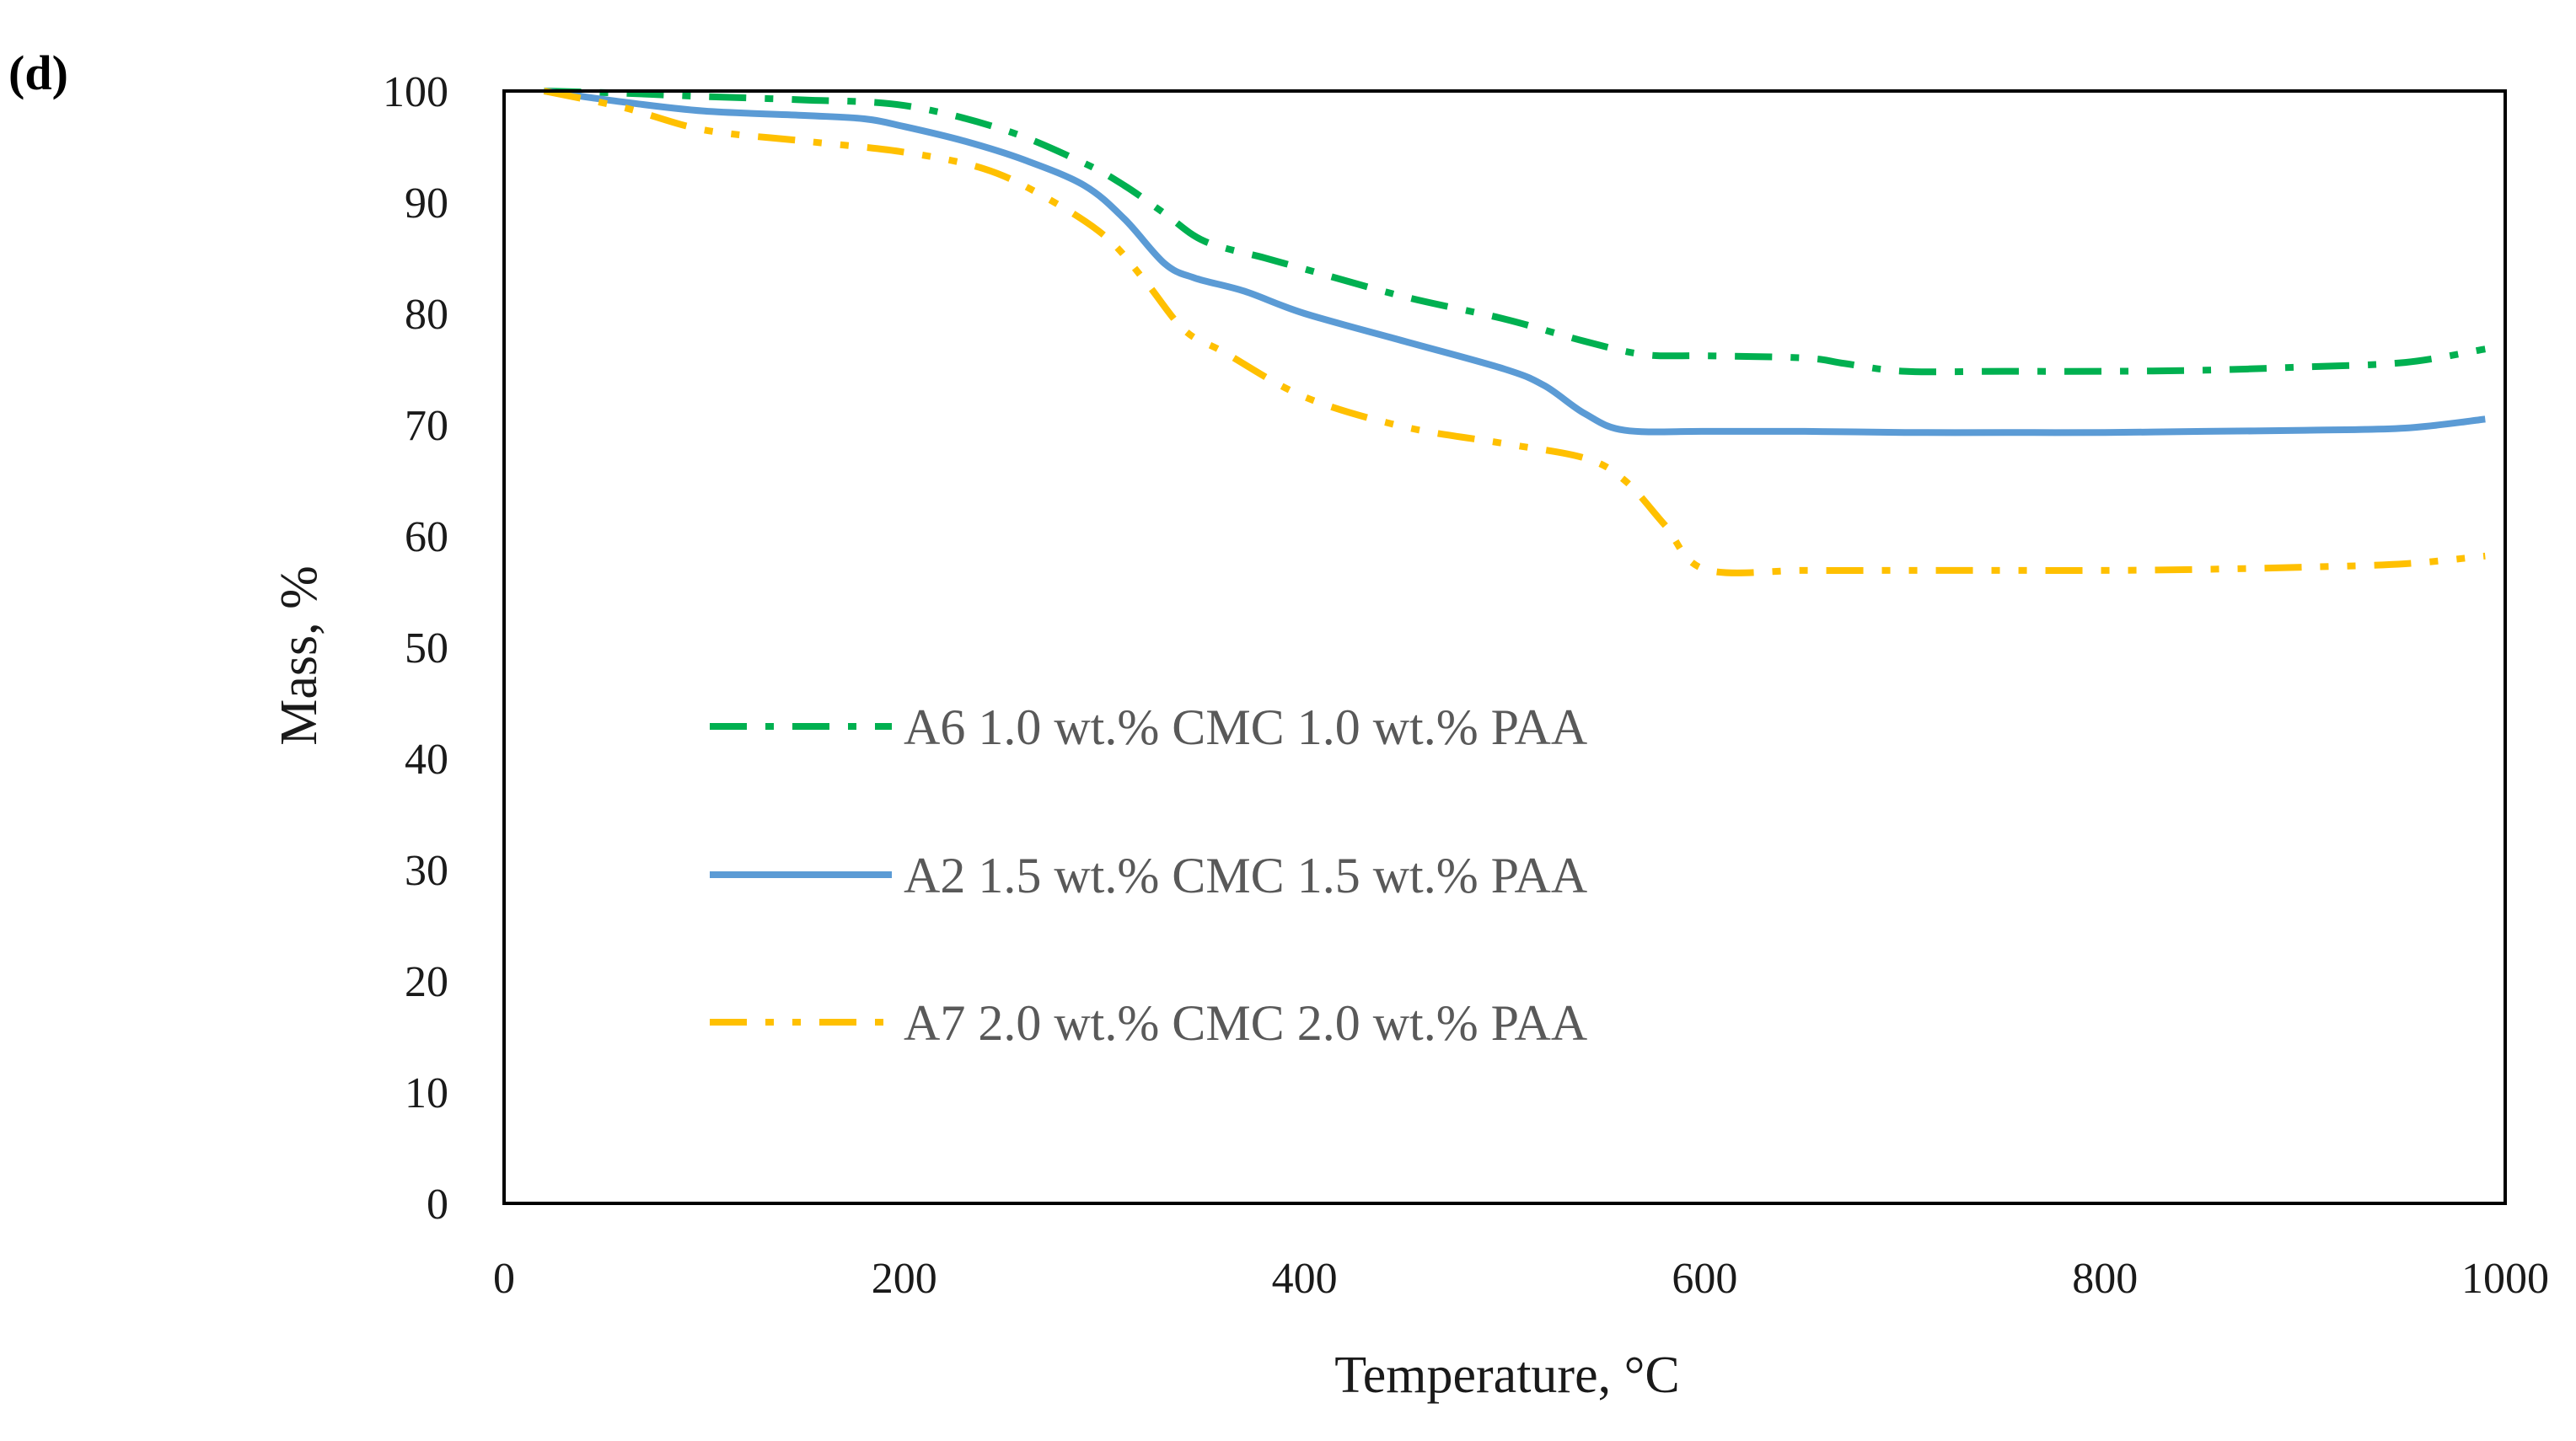 This screenshot has height=1441, width=2576. Describe the element at coordinates (426, 1093) in the screenshot. I see `y-tick-label: 10` at that location.